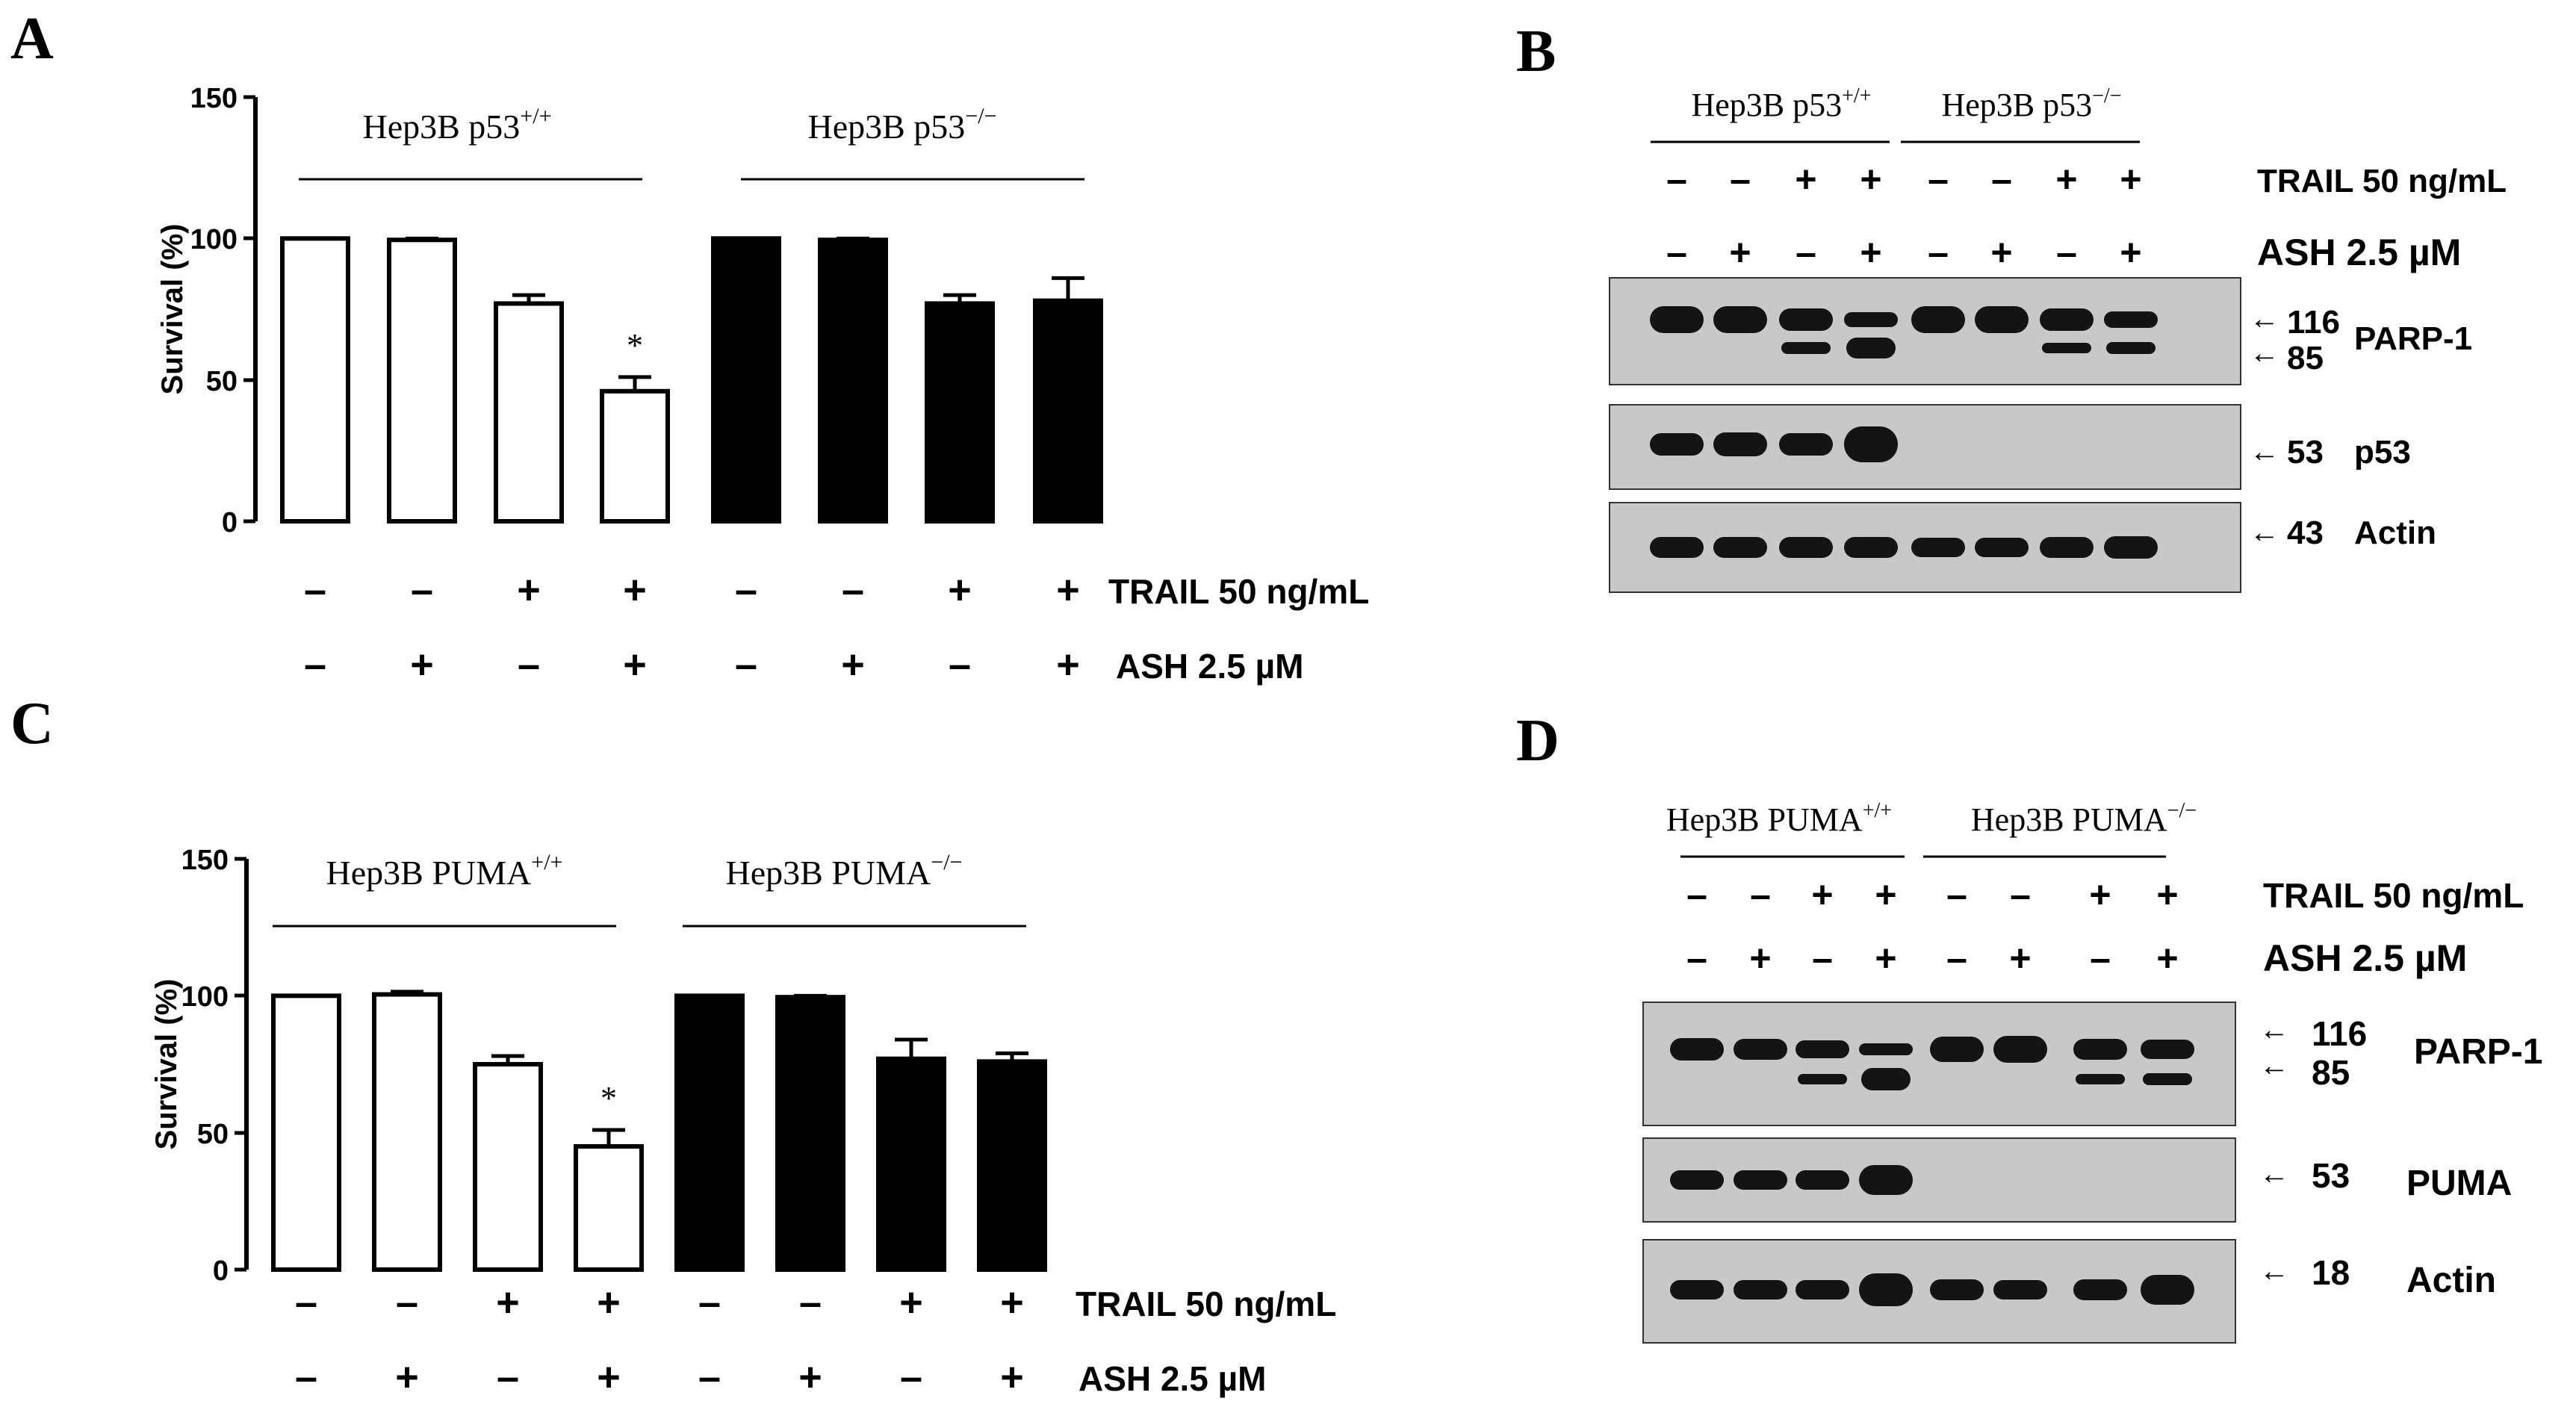  I want to click on blot-panel-puma, so click(1939, 1180).